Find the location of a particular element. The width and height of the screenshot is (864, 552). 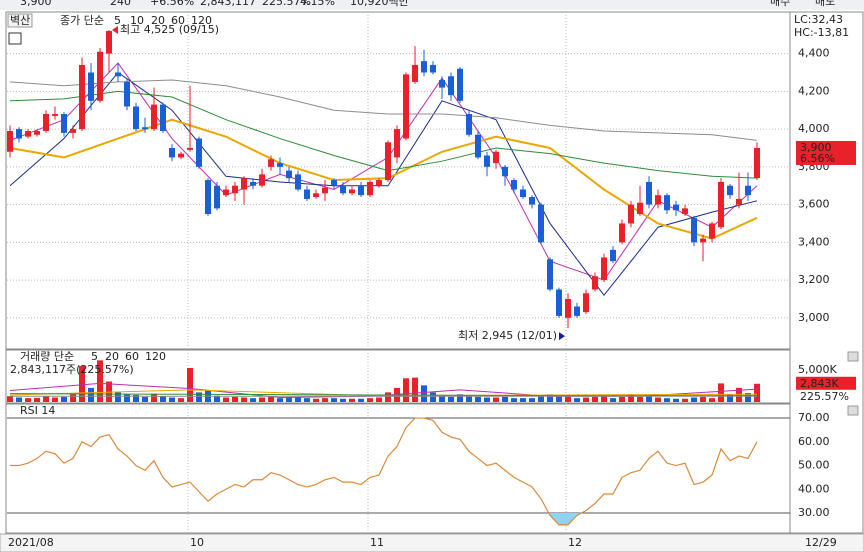

stock-name: 벽산 is located at coordinates (20, 20).